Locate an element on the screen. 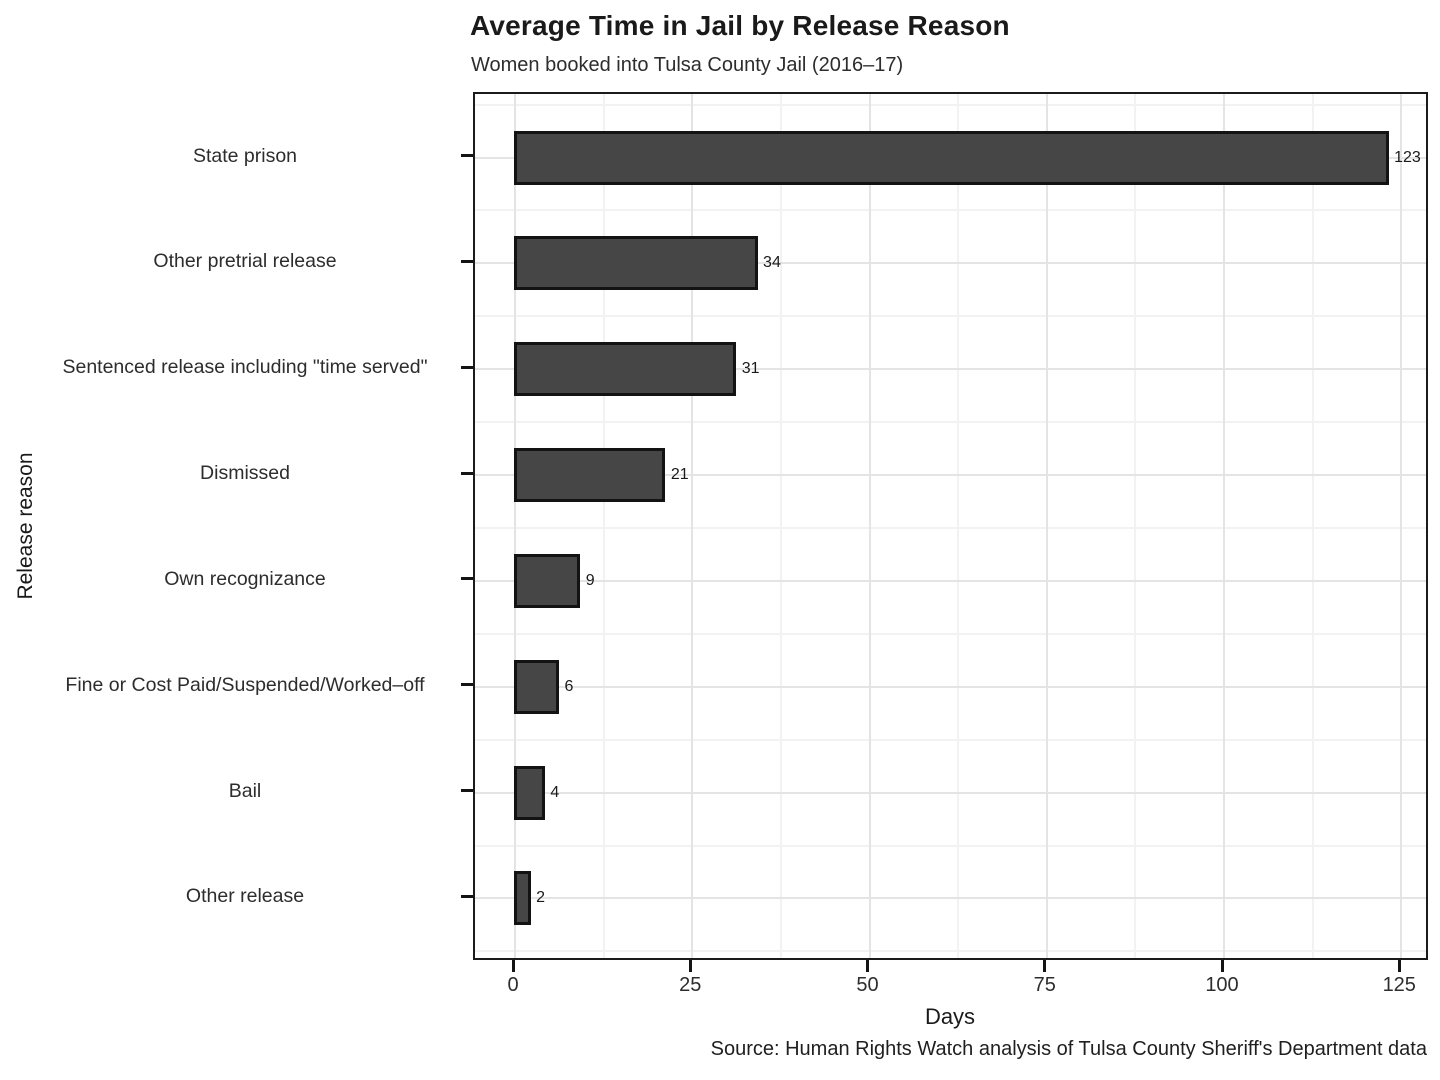  y-axis-category-label: Bail is located at coordinates (245, 790).